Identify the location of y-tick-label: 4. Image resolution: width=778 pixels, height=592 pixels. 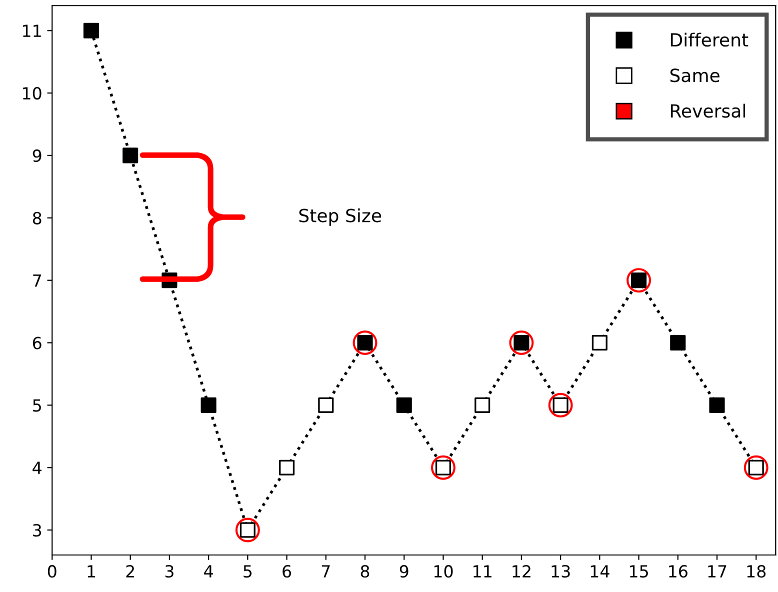
(37, 468).